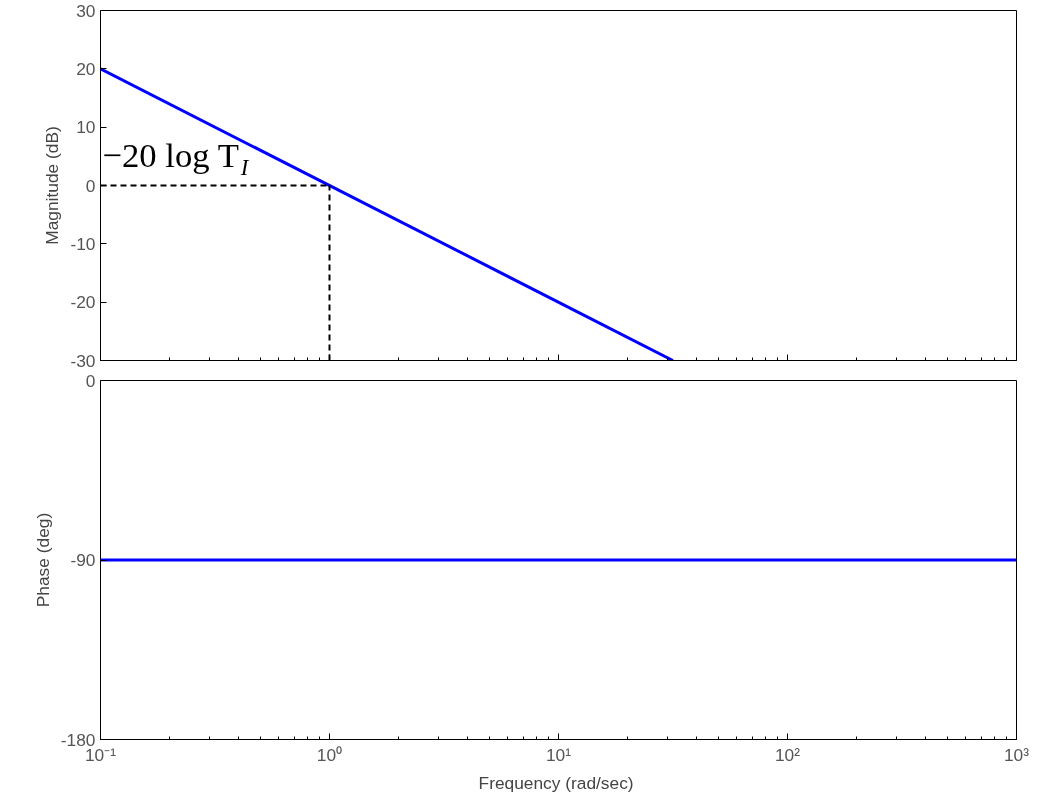 Image resolution: width=1046 pixels, height=800 pixels. I want to click on y-axis-title: Magnitude (dB), so click(52, 185).